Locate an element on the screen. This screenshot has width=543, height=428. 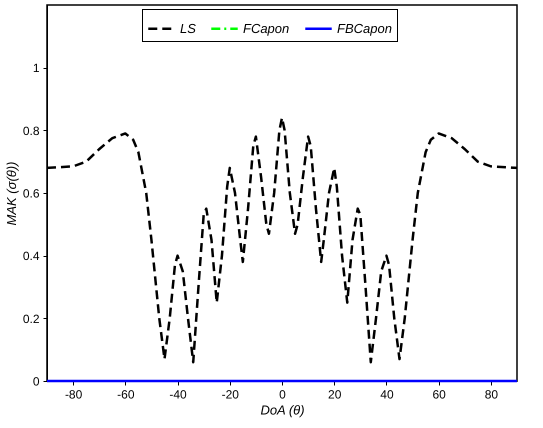
legend-label: LS is located at coordinates (188, 28).